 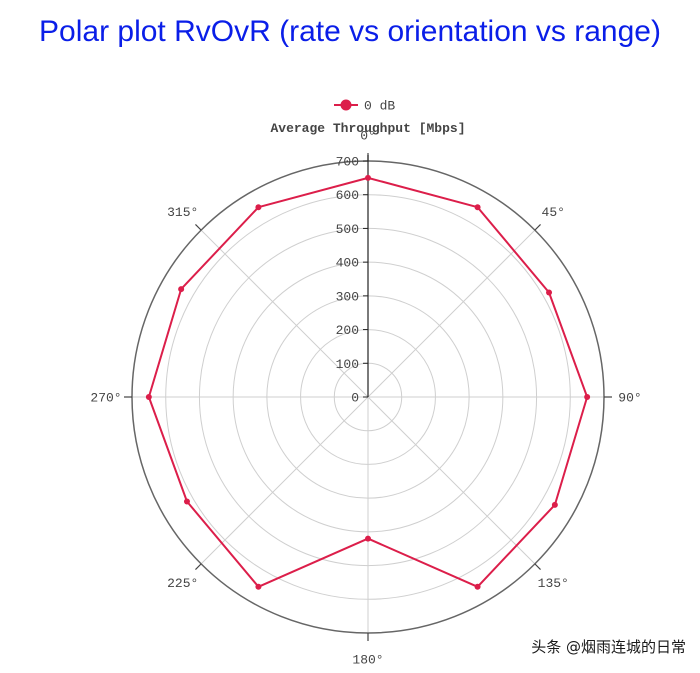 What do you see at coordinates (347, 296) in the screenshot?
I see `radial-tick-label-300: 300` at bounding box center [347, 296].